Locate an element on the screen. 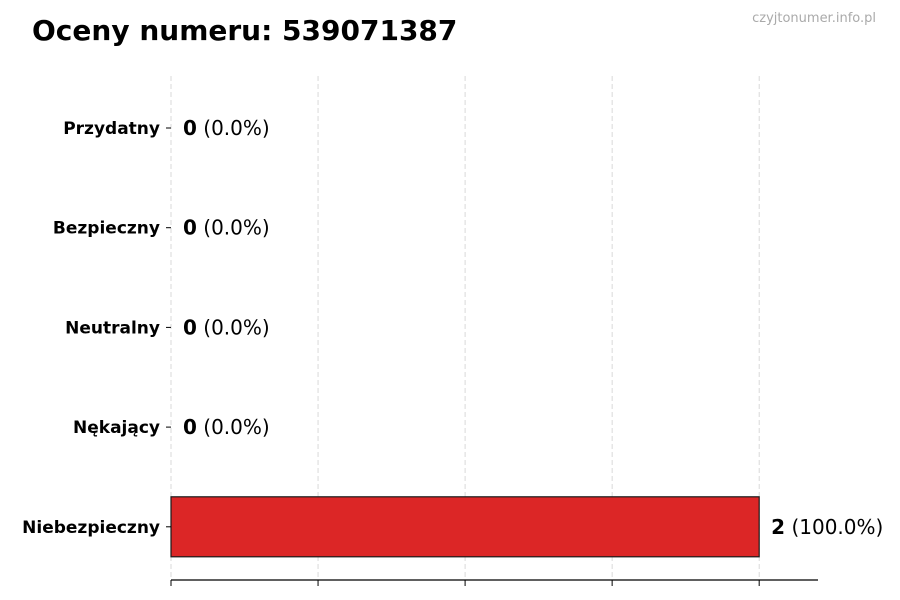 Image resolution: width=900 pixels, height=600 pixels. data-percent: (100.0%) is located at coordinates (834, 527).